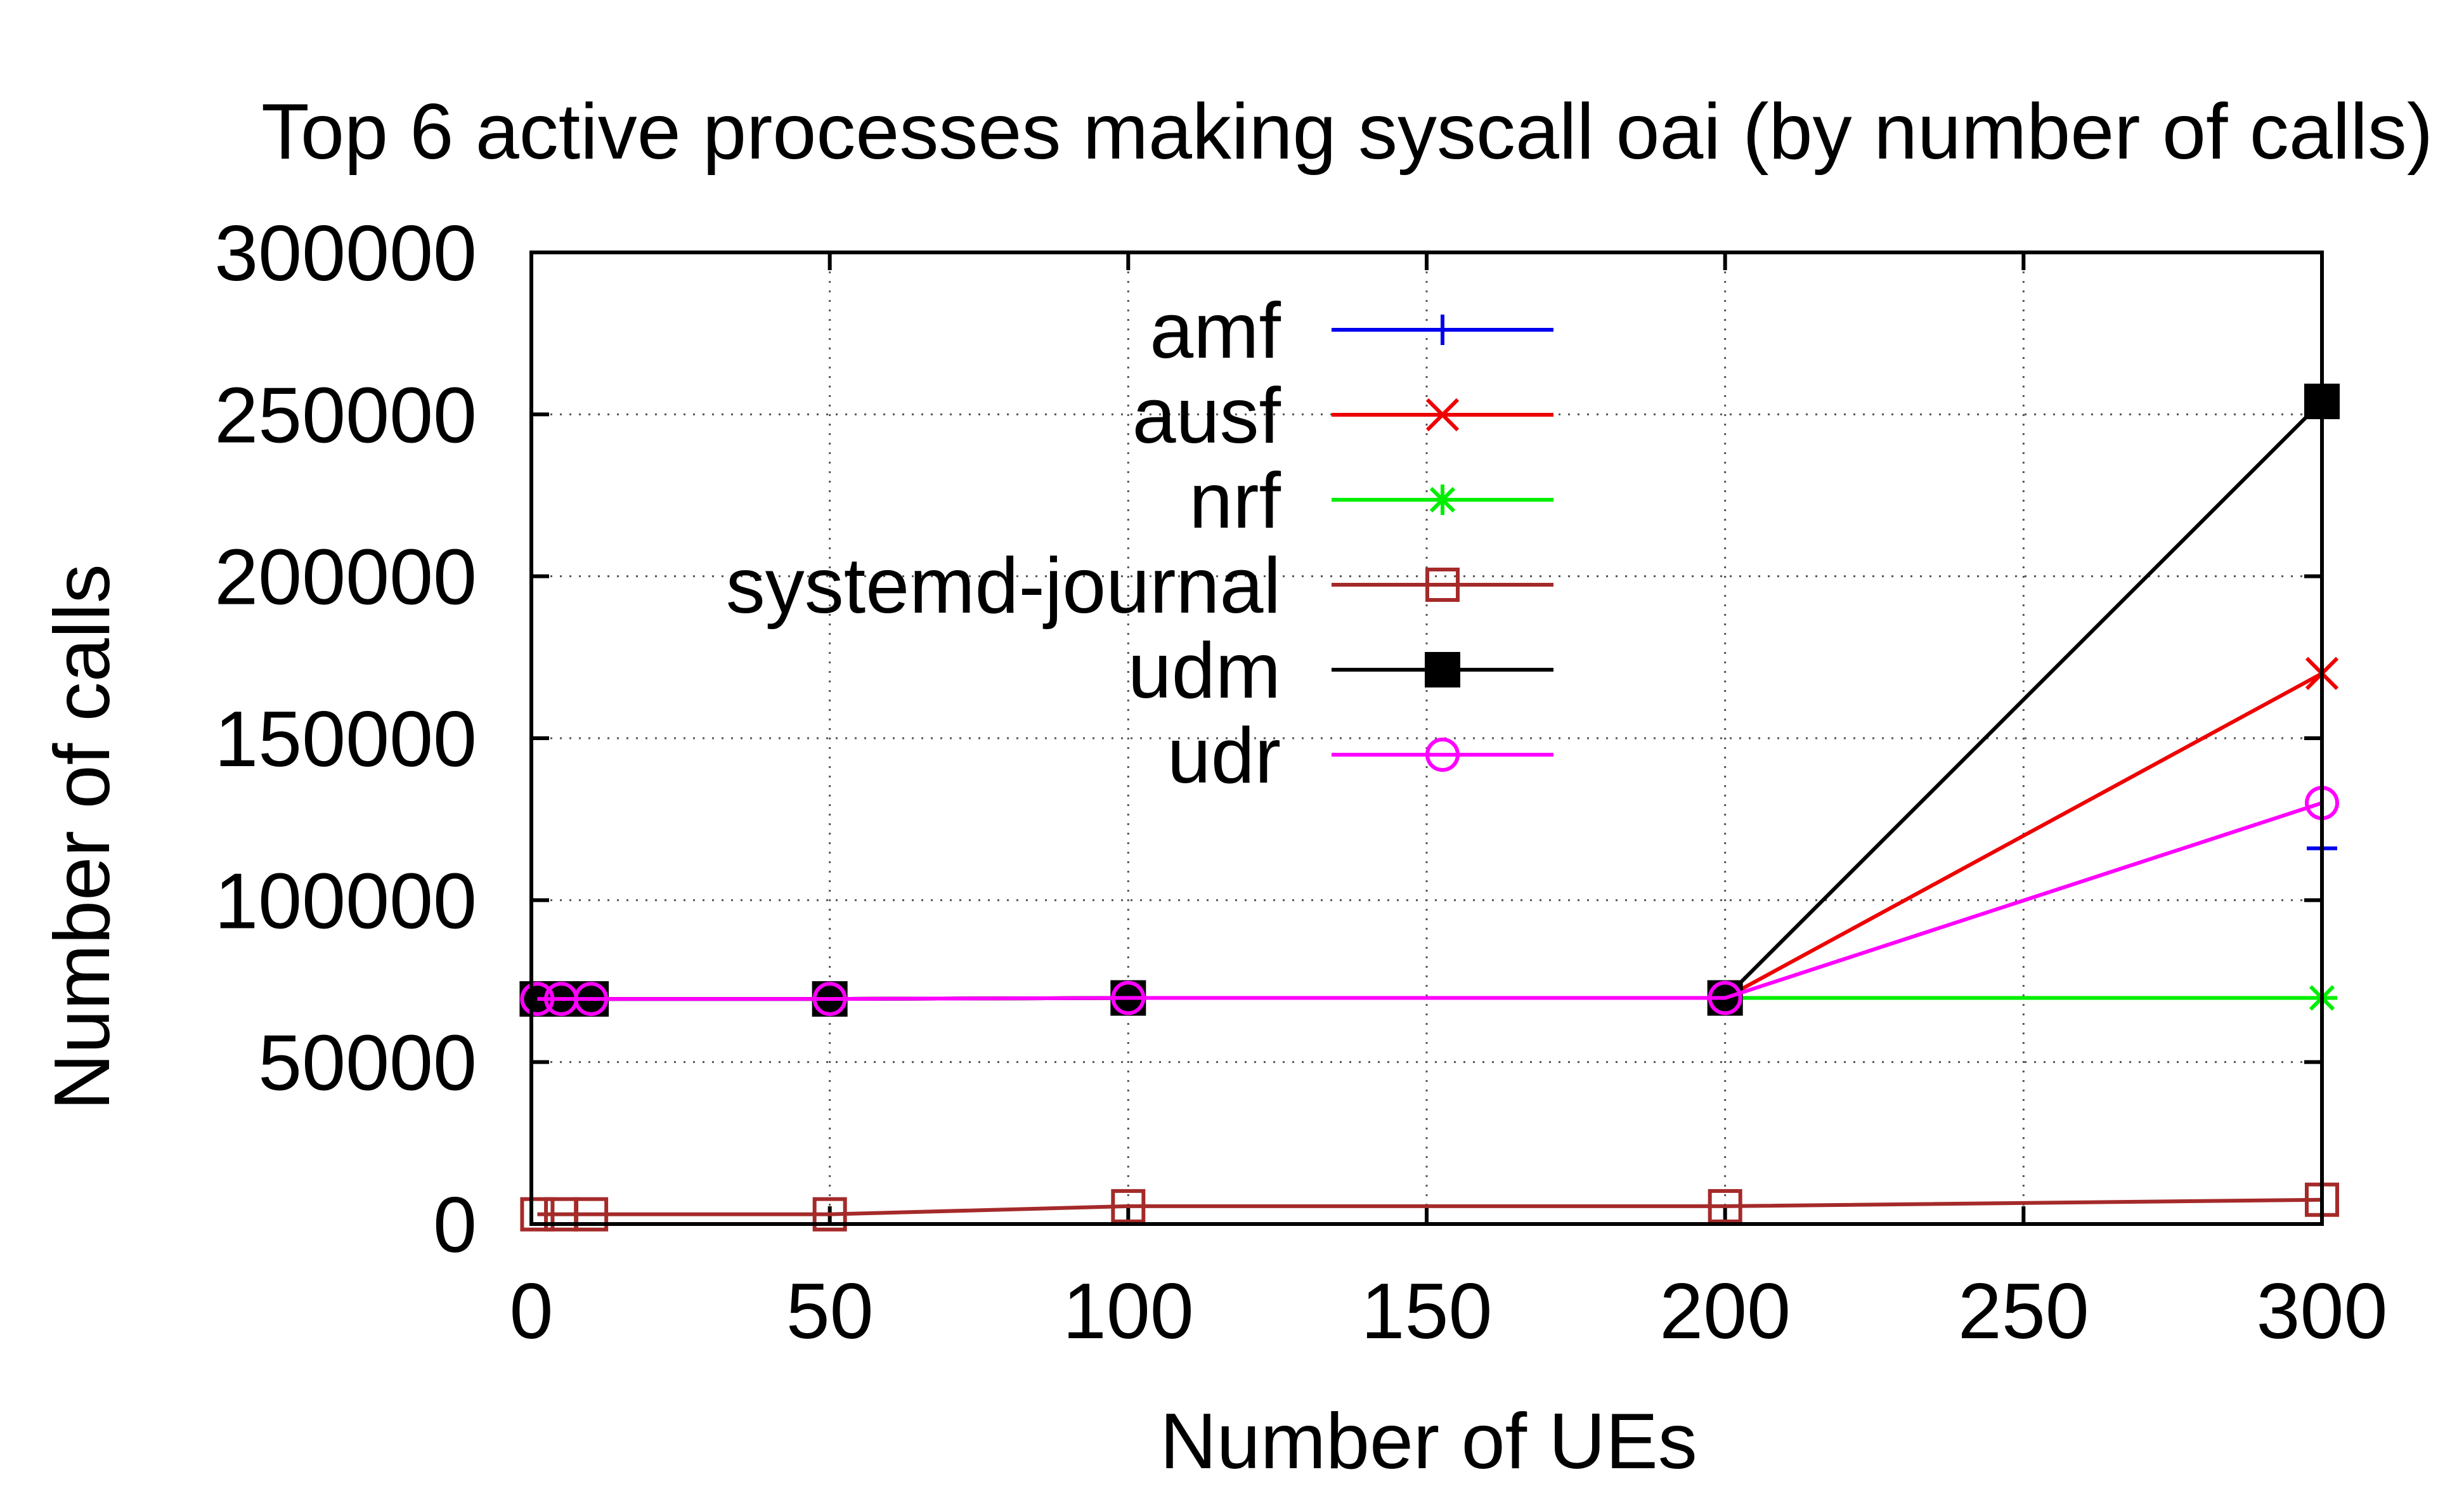 The height and width of the screenshot is (1498, 2464). Describe the element at coordinates (1351, 331) in the screenshot. I see `legend-item-amf: amf` at that location.